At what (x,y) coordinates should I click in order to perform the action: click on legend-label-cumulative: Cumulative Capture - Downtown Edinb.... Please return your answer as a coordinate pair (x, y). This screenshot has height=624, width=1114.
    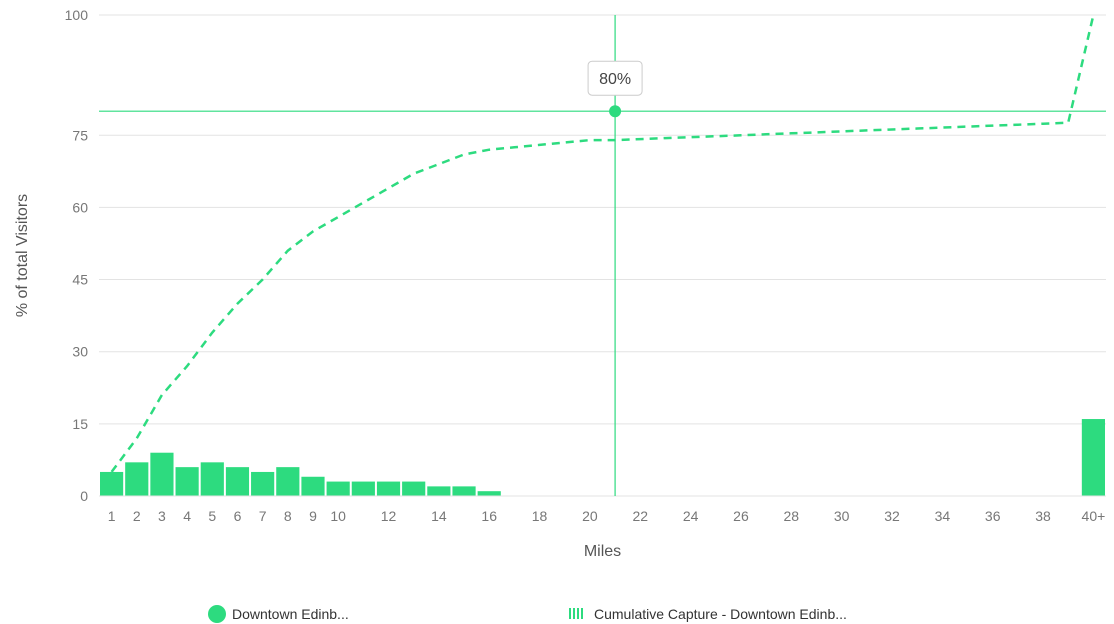
    Looking at the image, I should click on (720, 614).